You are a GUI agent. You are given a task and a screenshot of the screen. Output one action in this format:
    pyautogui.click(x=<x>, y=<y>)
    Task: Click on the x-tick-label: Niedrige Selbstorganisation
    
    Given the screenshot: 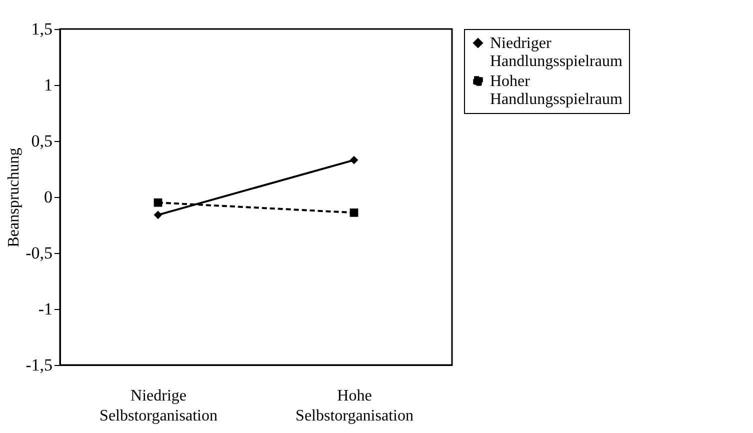 What is the action you would take?
    pyautogui.click(x=159, y=406)
    